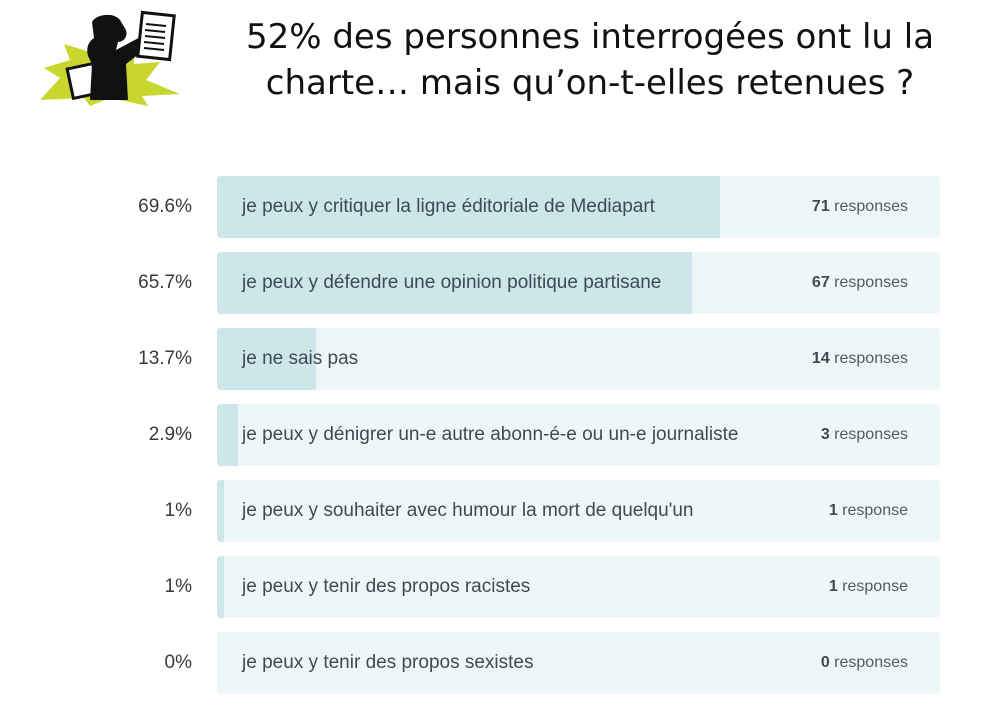  I want to click on response-count: 3 responses, so click(864, 435).